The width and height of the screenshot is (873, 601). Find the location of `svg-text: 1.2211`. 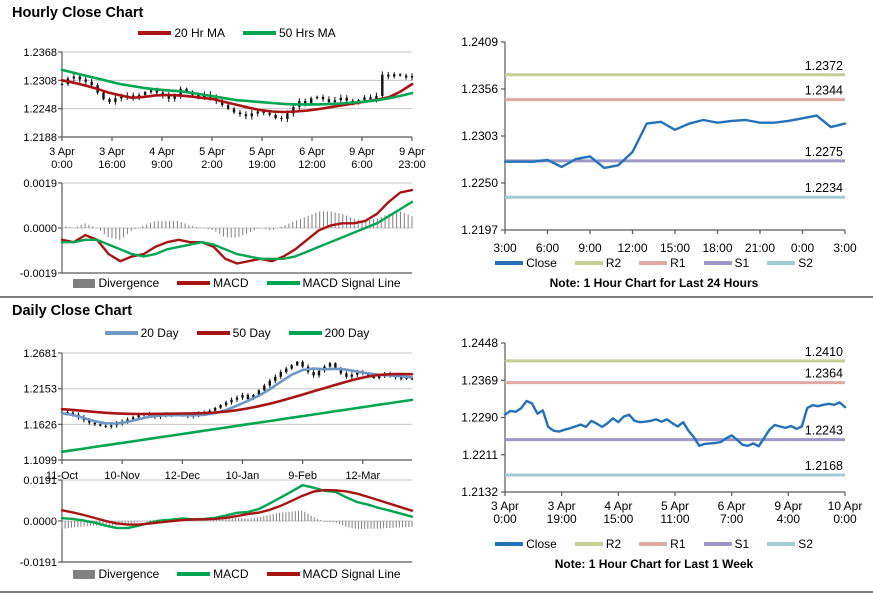

svg-text: 1.2211 is located at coordinates (480, 455).